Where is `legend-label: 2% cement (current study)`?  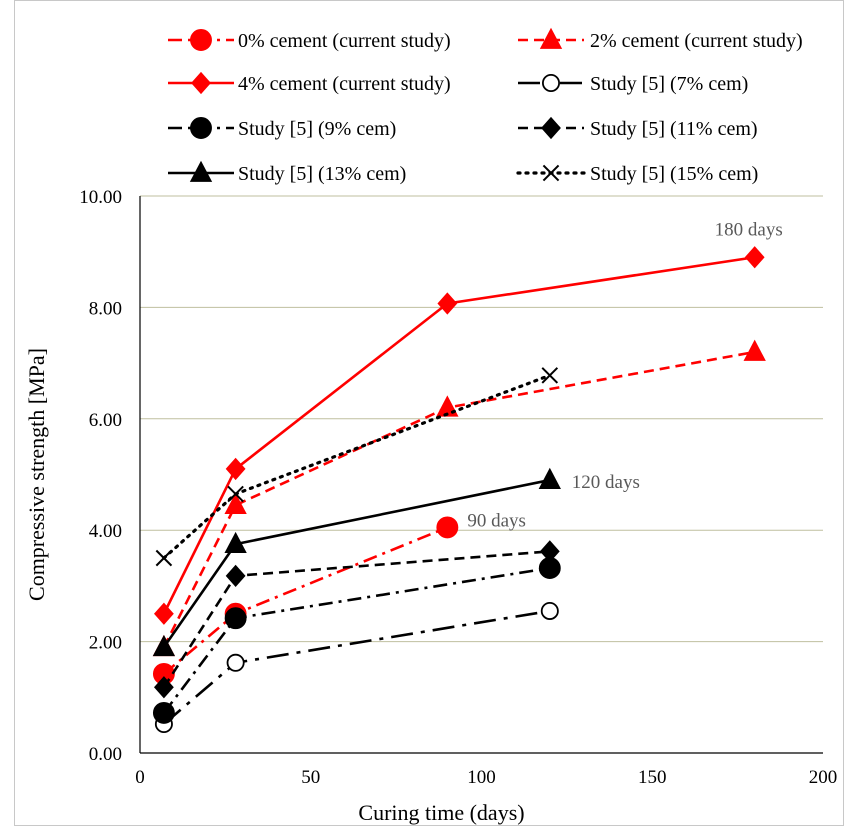 legend-label: 2% cement (current study) is located at coordinates (696, 41).